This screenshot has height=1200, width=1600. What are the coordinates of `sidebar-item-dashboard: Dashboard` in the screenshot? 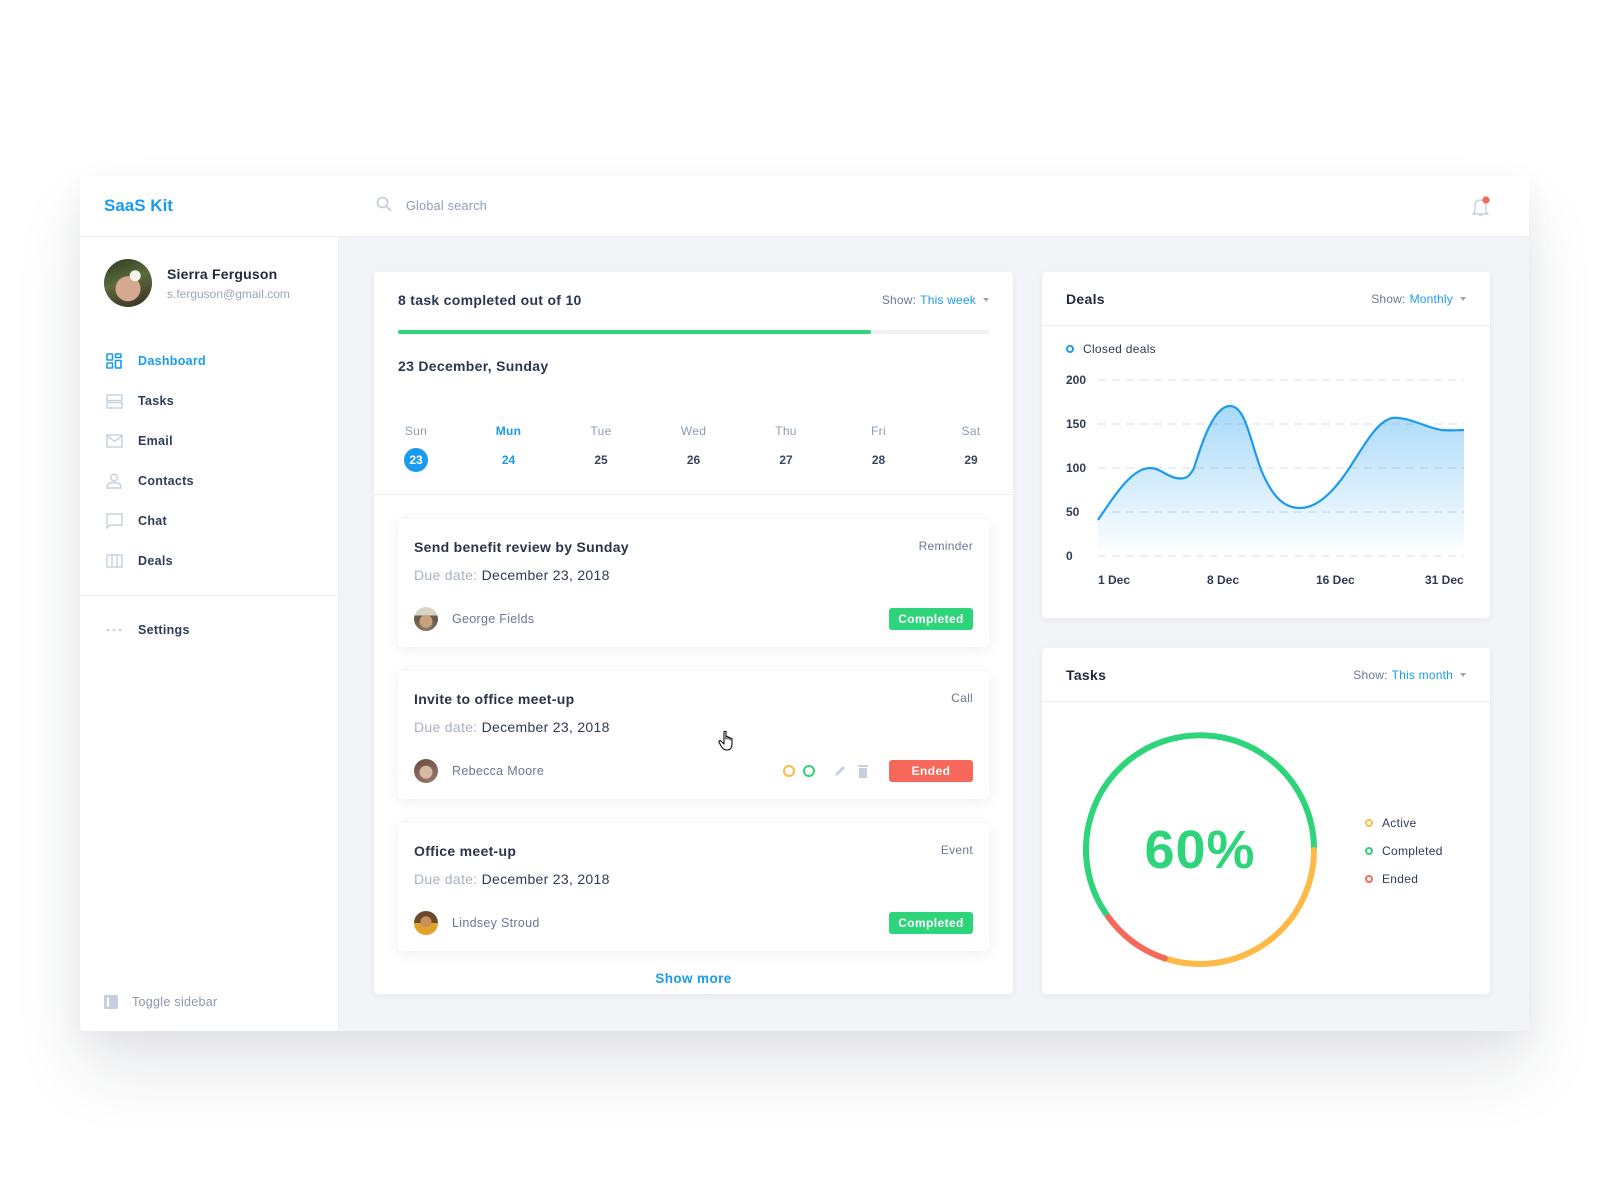 It's located at (209, 361).